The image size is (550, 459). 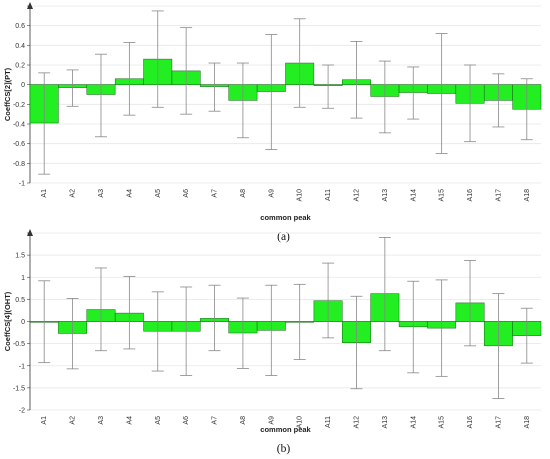 I want to click on y-tick-label: -2, so click(x=22, y=411).